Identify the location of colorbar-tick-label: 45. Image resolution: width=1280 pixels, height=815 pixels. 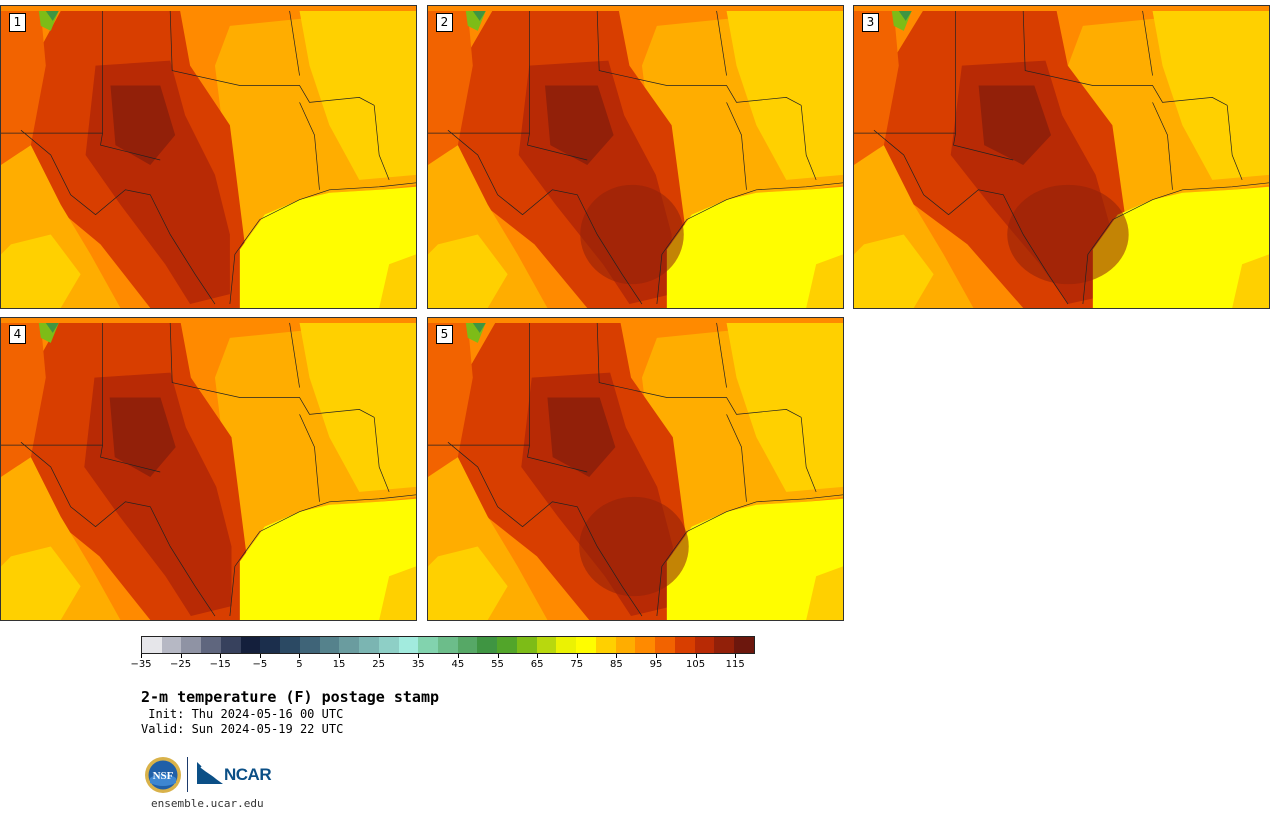
(458, 664).